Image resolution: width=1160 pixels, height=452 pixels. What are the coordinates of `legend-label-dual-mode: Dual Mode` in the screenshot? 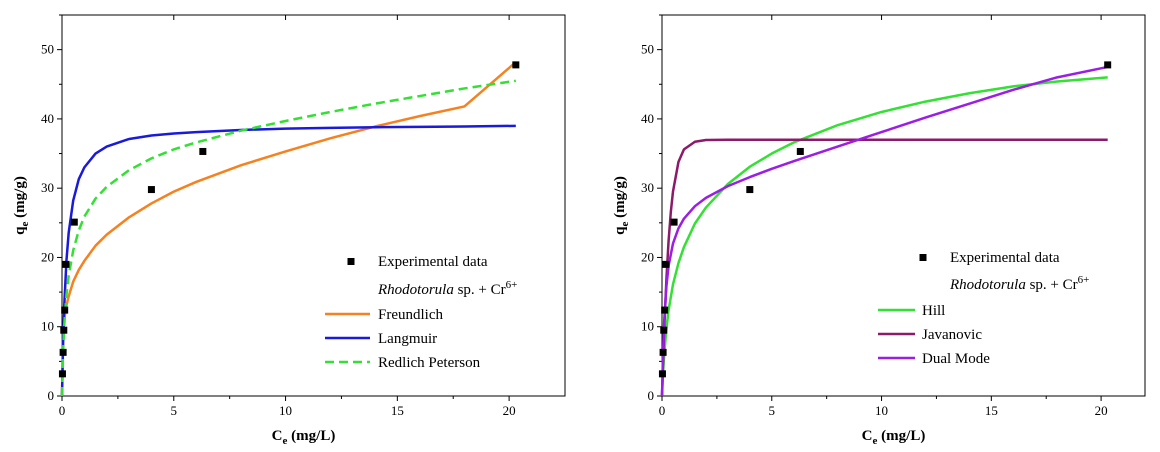 It's located at (956, 359).